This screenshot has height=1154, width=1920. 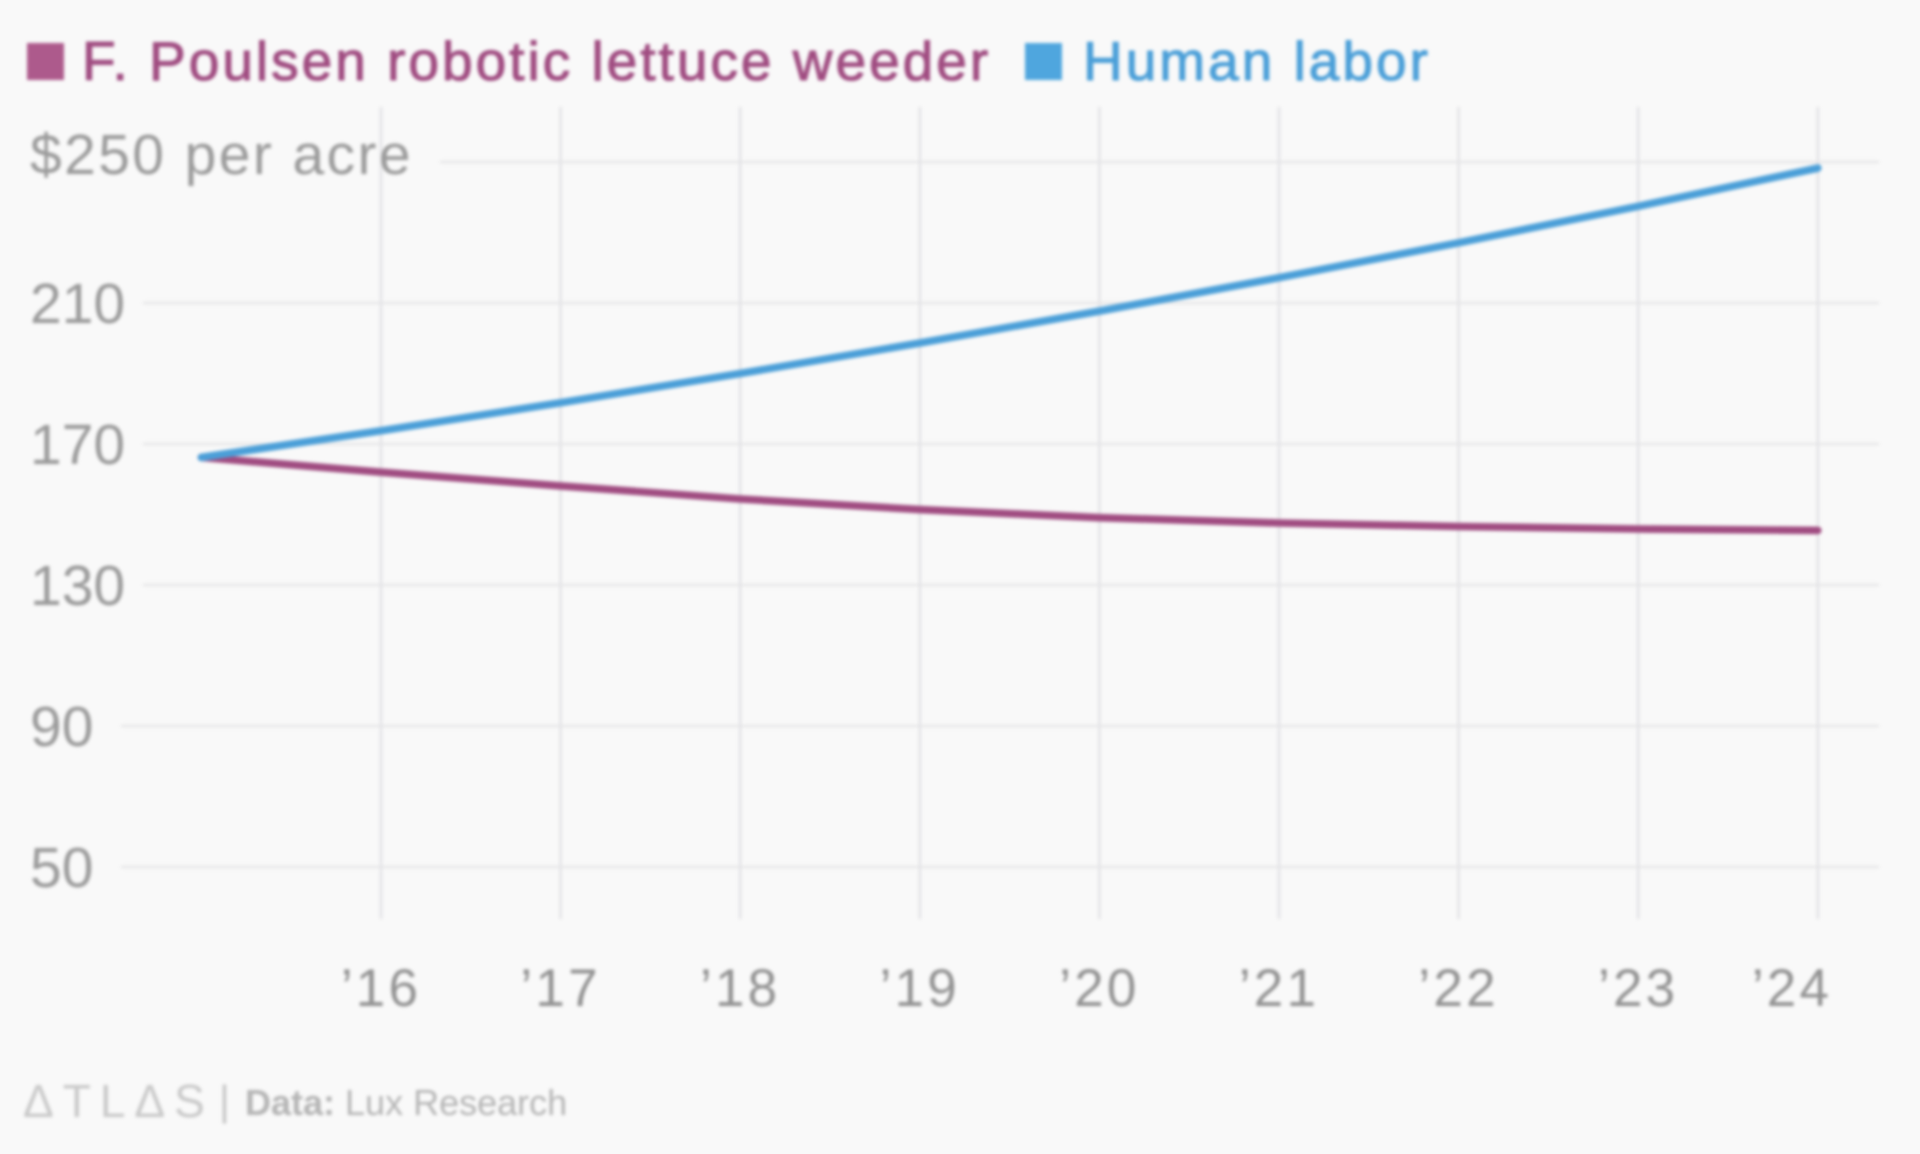 I want to click on svg-text: $250 per acre, so click(x=221, y=155).